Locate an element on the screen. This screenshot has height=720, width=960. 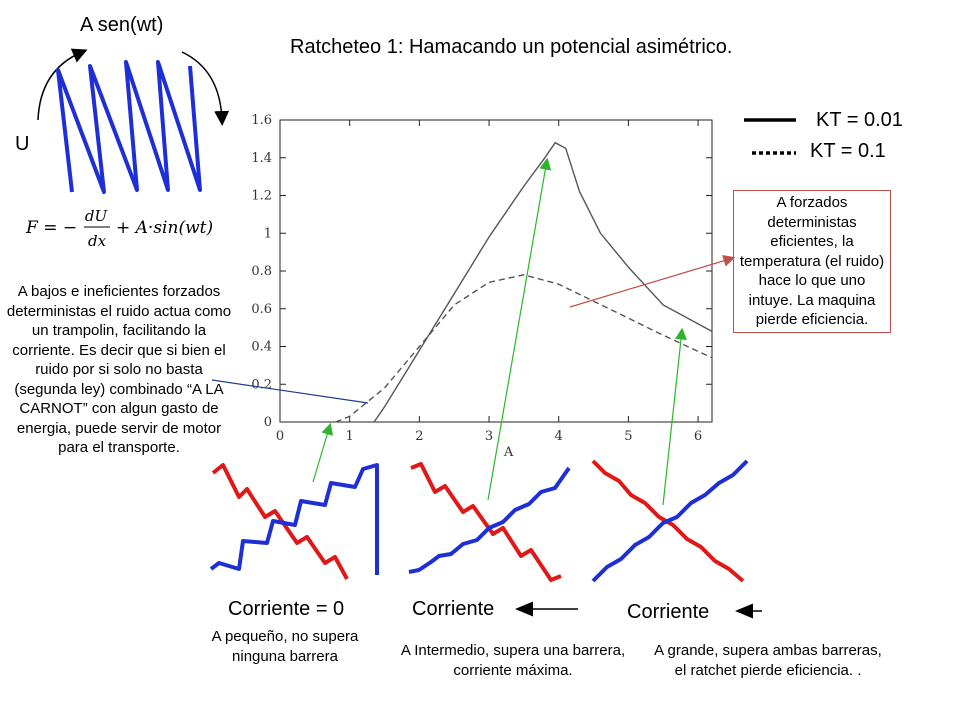
forcing-label: A sen(wt) is located at coordinates (122, 25).